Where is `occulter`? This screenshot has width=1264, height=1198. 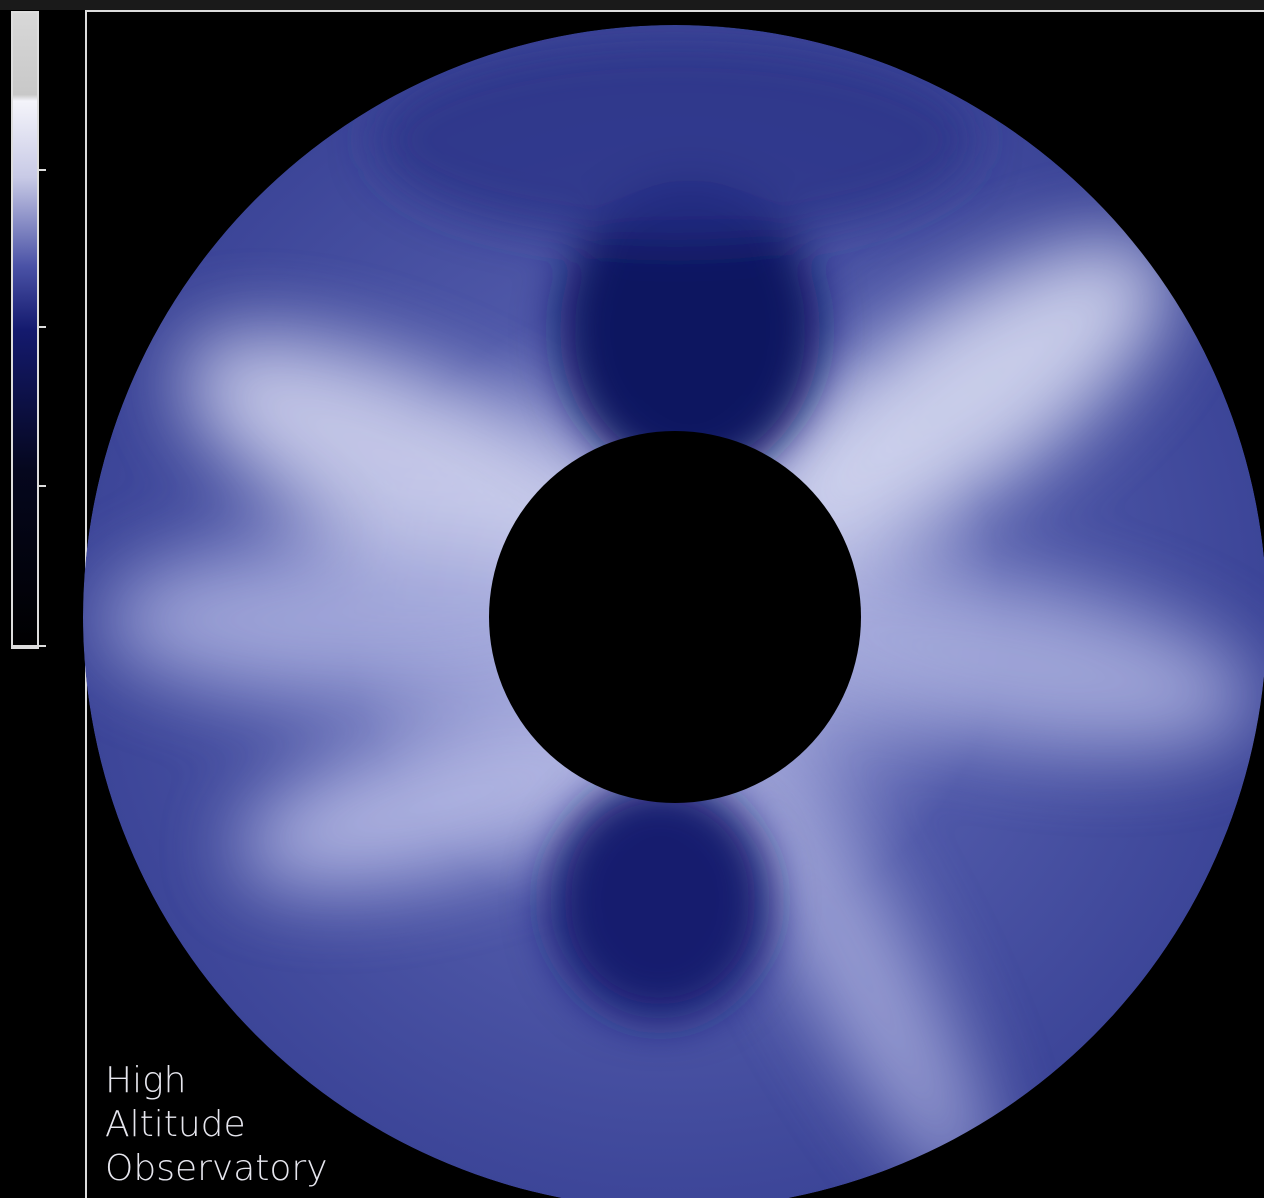
occulter is located at coordinates (675, 617).